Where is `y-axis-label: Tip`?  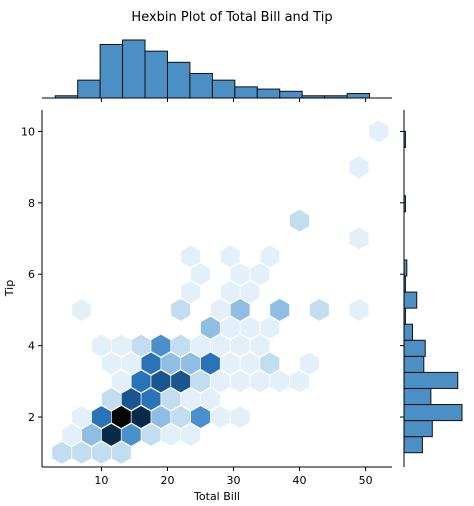
y-axis-label: Tip is located at coordinates (9, 288).